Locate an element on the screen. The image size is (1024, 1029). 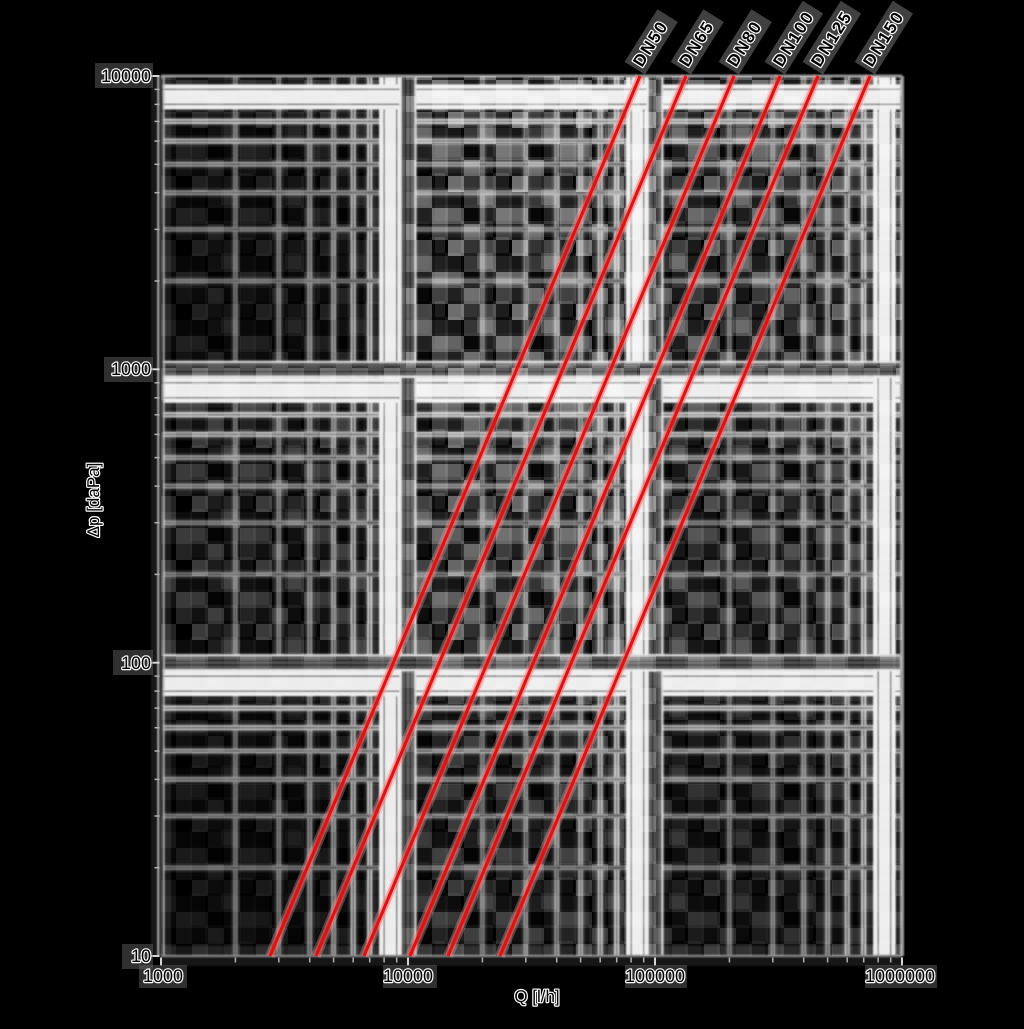
svg-text: 1000000 is located at coordinates (900, 976).